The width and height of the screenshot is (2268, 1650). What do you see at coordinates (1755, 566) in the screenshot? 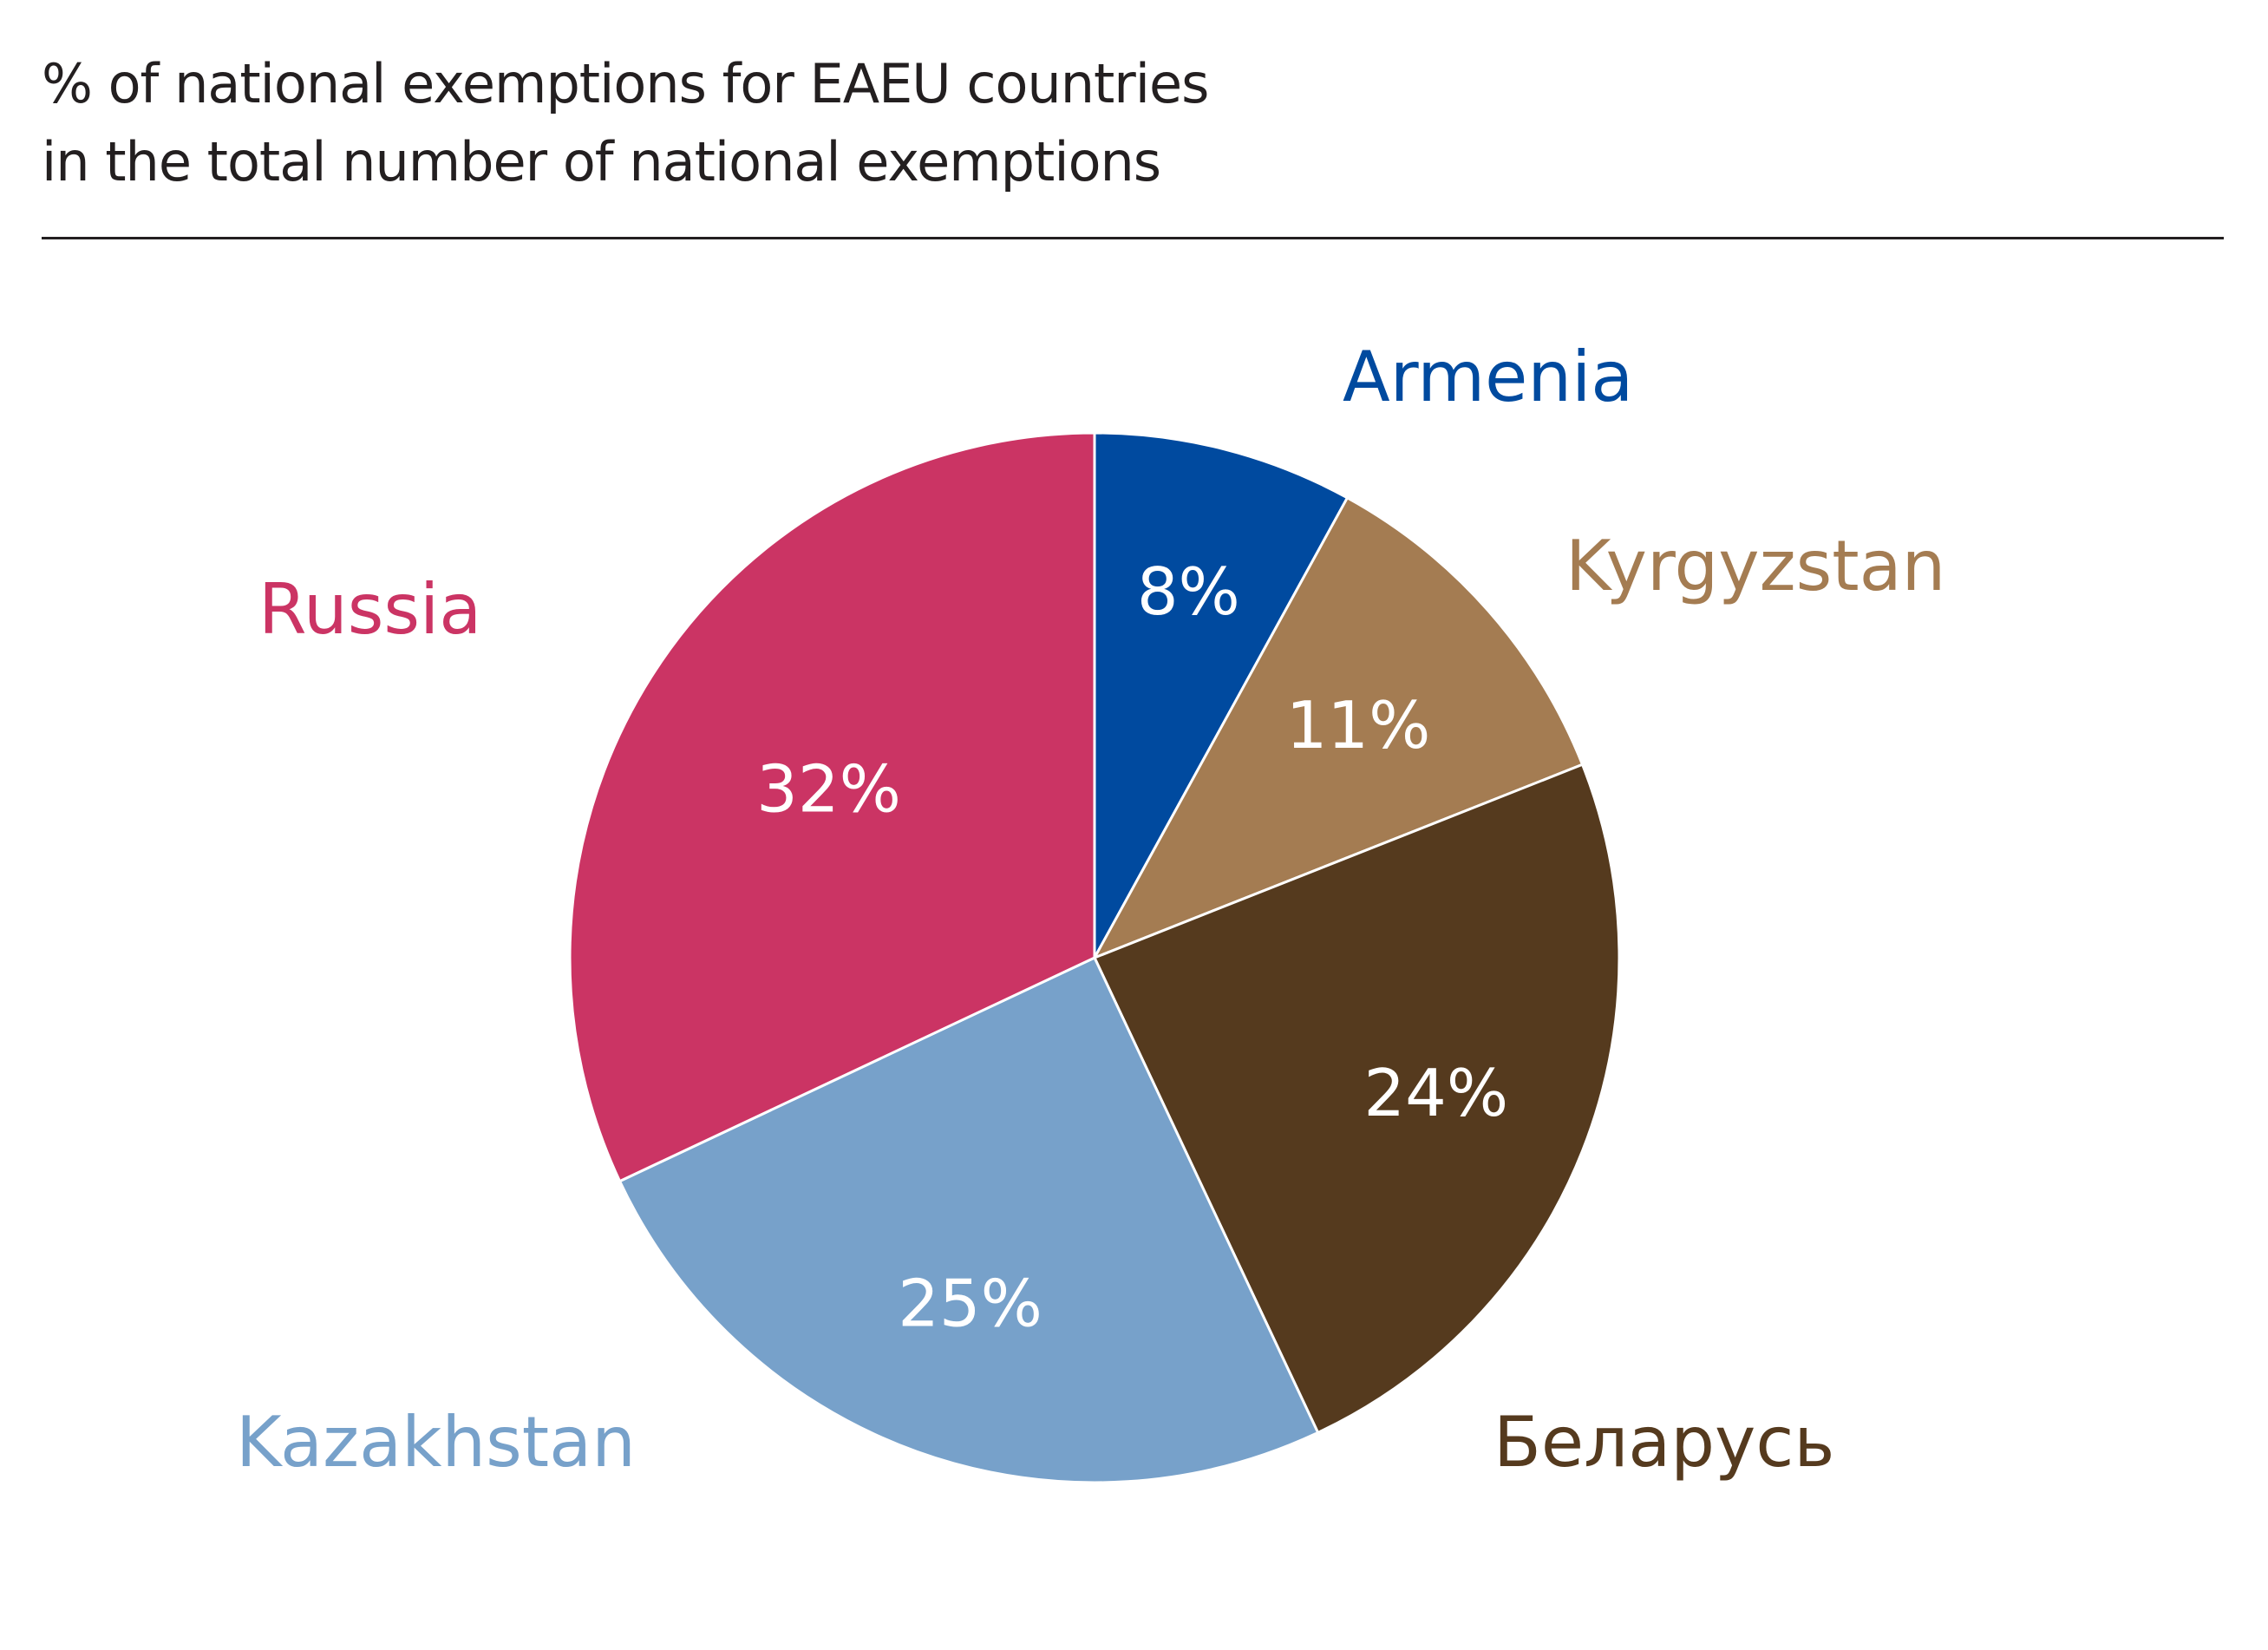
I see `pie-country-label-2: Kyrgyzstan` at bounding box center [1755, 566].